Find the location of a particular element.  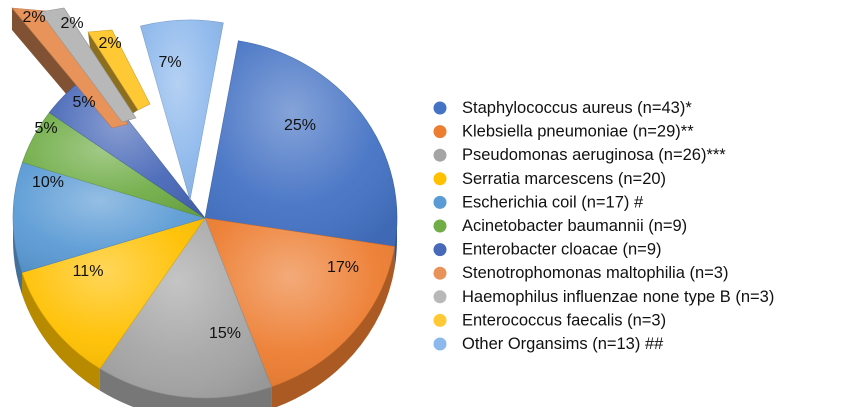

legend-label: Serratia marcescens (n=20) is located at coordinates (564, 179).